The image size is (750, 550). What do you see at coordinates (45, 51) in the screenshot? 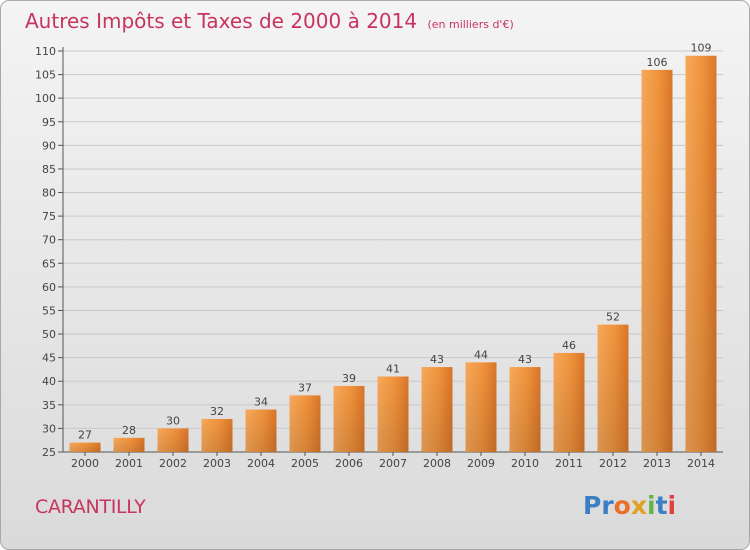
I see `y-tick-label: 110` at bounding box center [45, 51].